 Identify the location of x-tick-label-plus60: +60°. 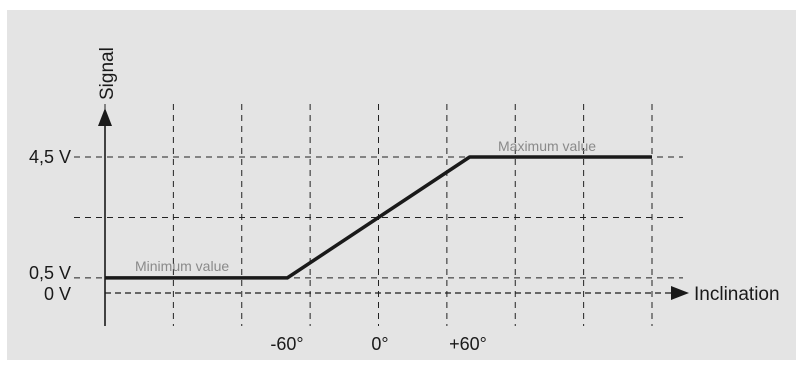
(468, 344).